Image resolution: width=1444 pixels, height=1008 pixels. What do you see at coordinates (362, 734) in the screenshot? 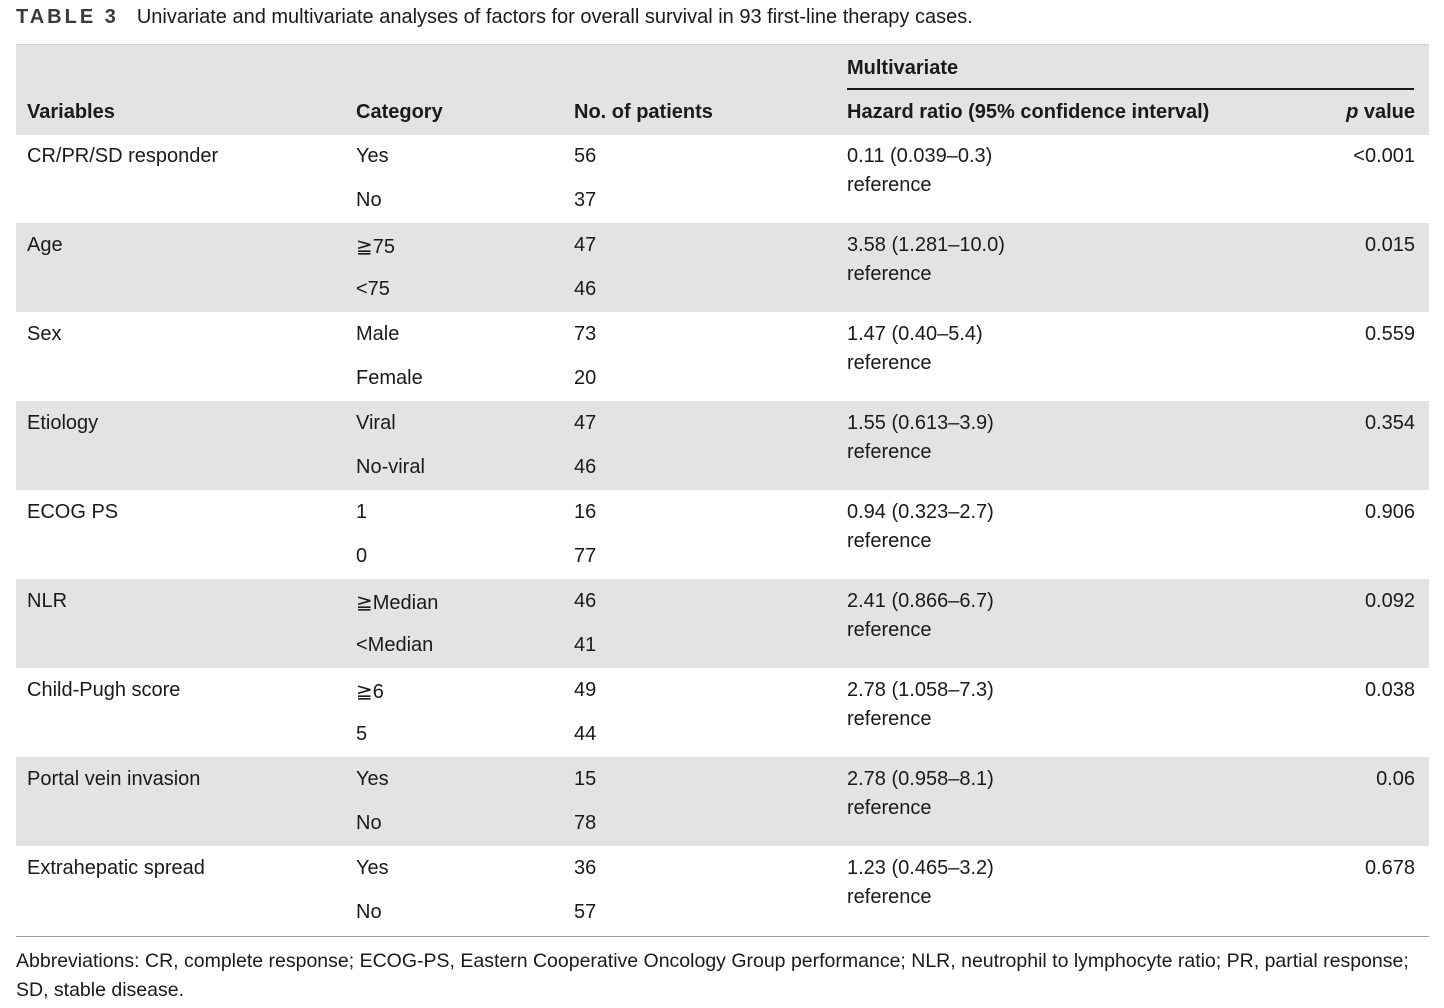
I see `category-cell: 5` at bounding box center [362, 734].